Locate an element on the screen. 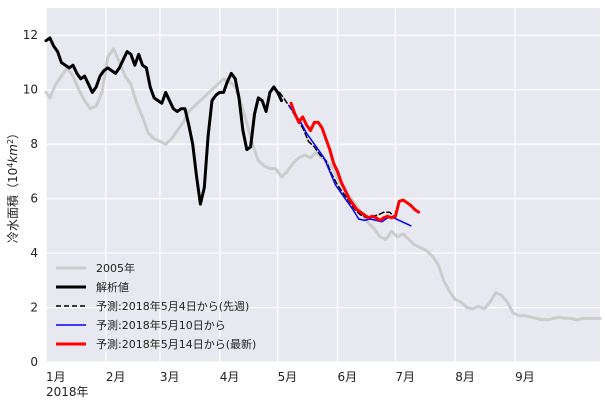  x-axis-year-label: 2018年 is located at coordinates (67, 392).